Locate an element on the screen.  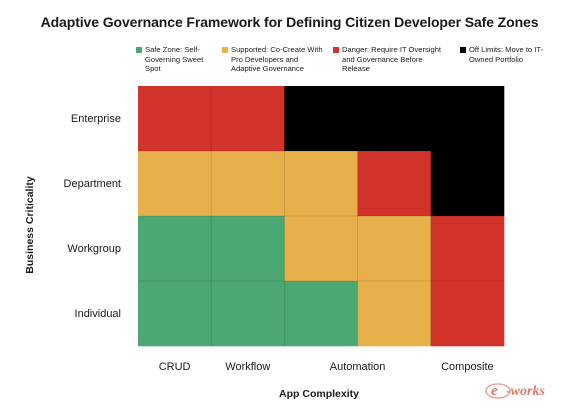
legend-swatch-off is located at coordinates (463, 50).